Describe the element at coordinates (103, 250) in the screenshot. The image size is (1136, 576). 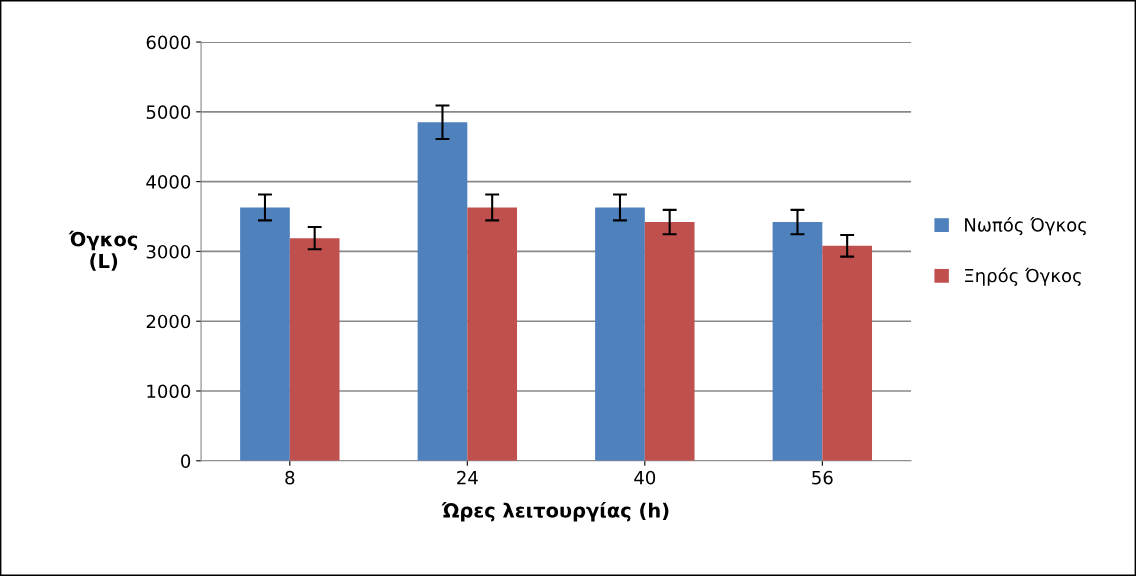
I see `y-axis-title: Όγκος (L)` at that location.